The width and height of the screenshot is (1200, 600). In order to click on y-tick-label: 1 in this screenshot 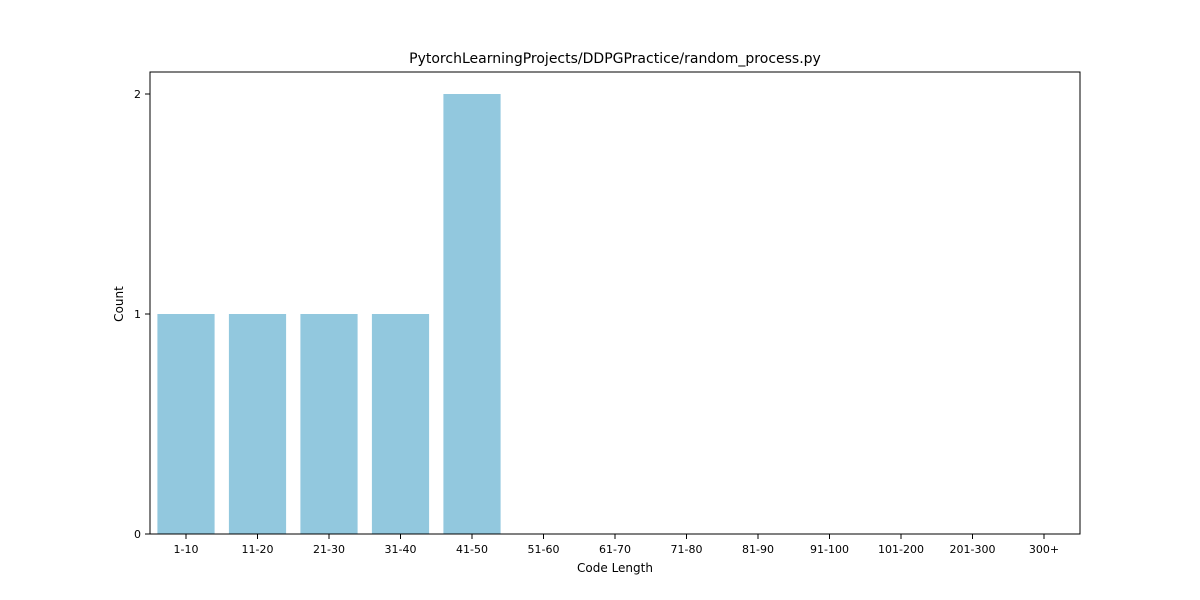, I will do `click(137, 314)`.